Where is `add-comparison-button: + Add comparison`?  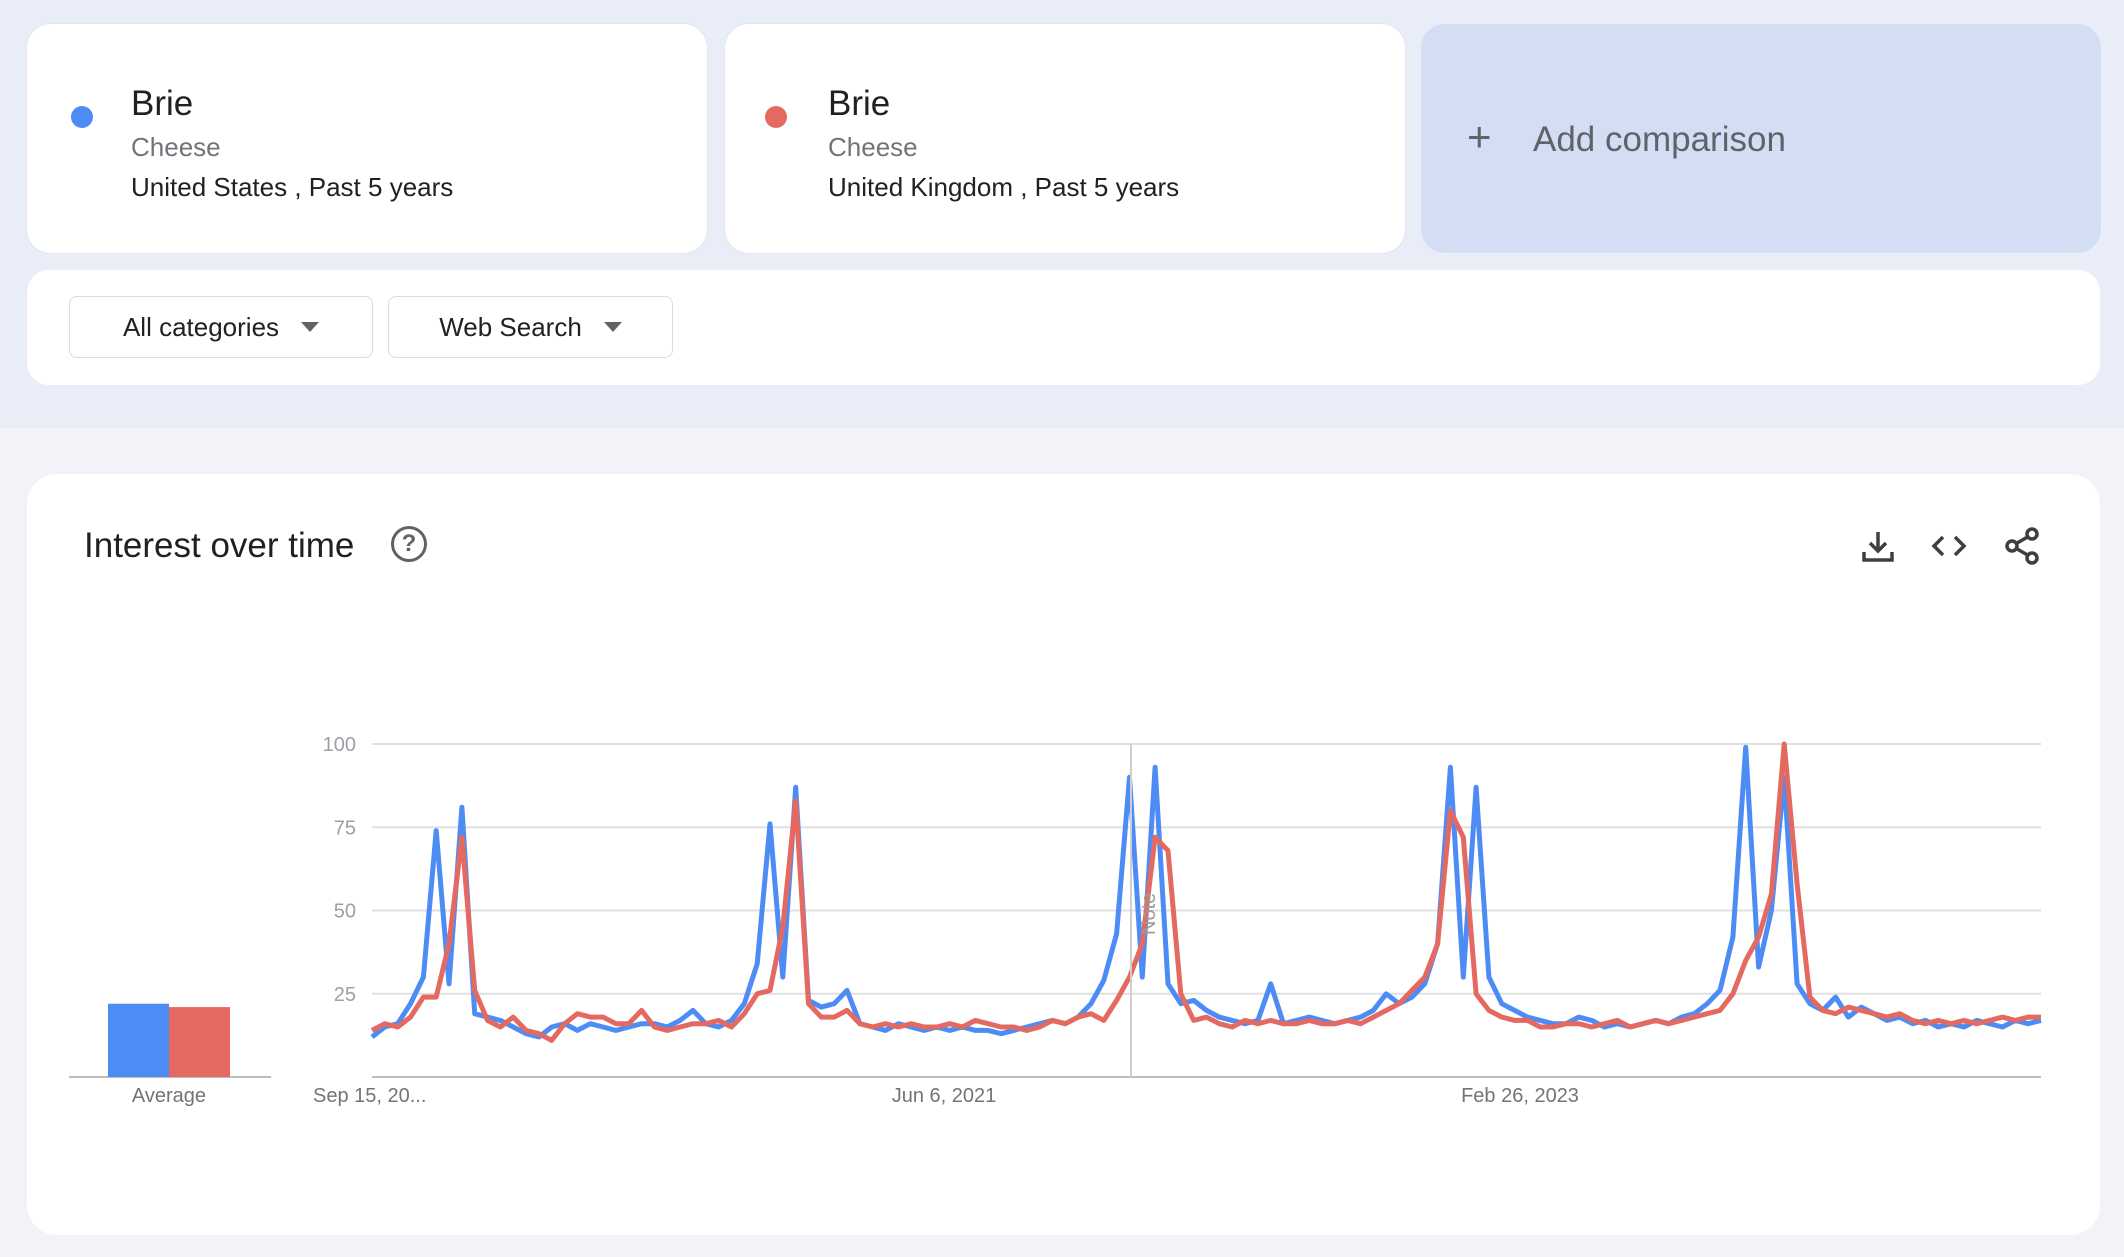 add-comparison-button: + Add comparison is located at coordinates (1761, 138).